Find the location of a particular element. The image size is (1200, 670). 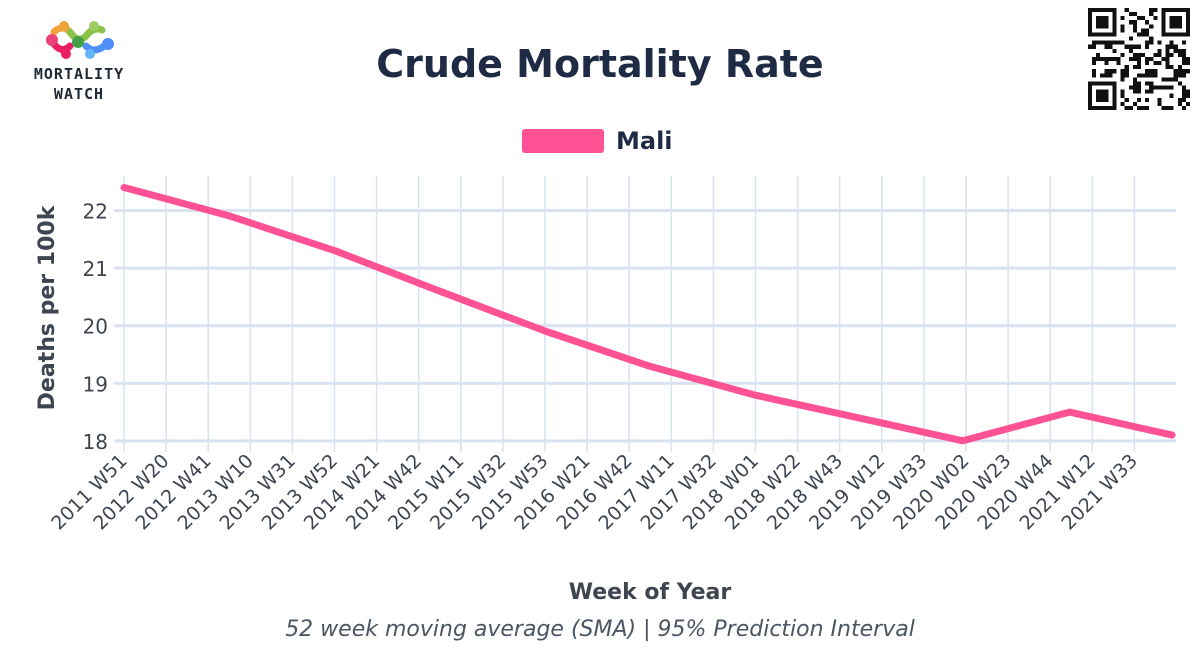

chart-title: Crude Mortality Rate is located at coordinates (600, 64).